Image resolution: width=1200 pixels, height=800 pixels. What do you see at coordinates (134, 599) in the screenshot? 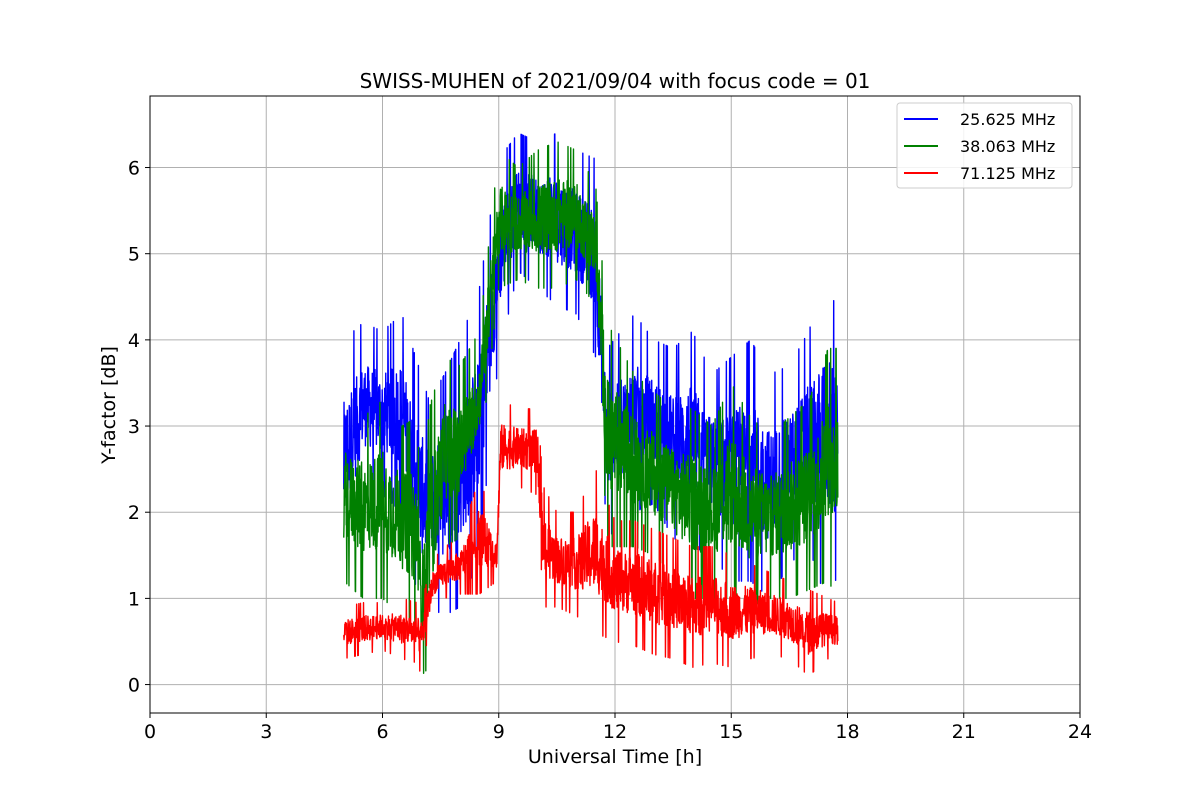
I see `y-tick-label: 1` at bounding box center [134, 599].